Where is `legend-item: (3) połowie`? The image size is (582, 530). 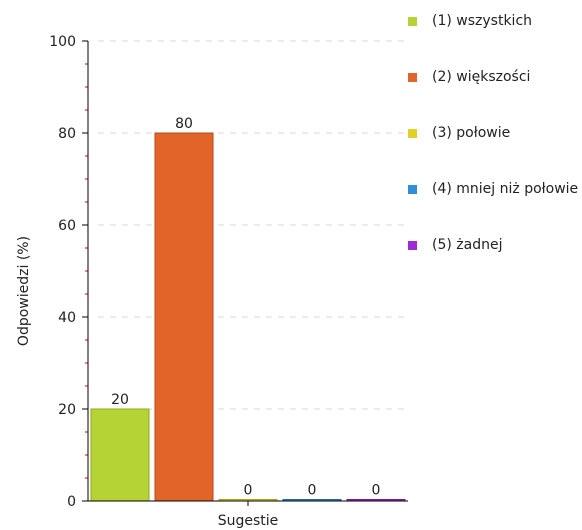 legend-item: (3) połowie is located at coordinates (493, 133).